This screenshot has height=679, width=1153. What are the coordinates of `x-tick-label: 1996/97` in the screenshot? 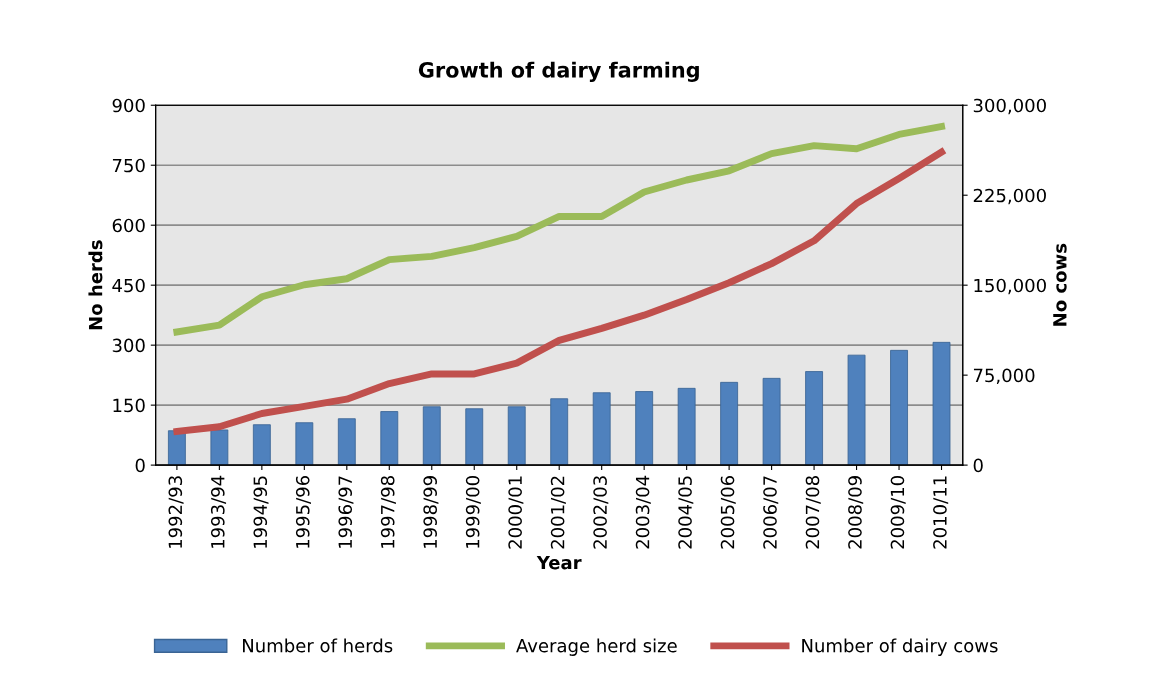 It's located at (346, 512).